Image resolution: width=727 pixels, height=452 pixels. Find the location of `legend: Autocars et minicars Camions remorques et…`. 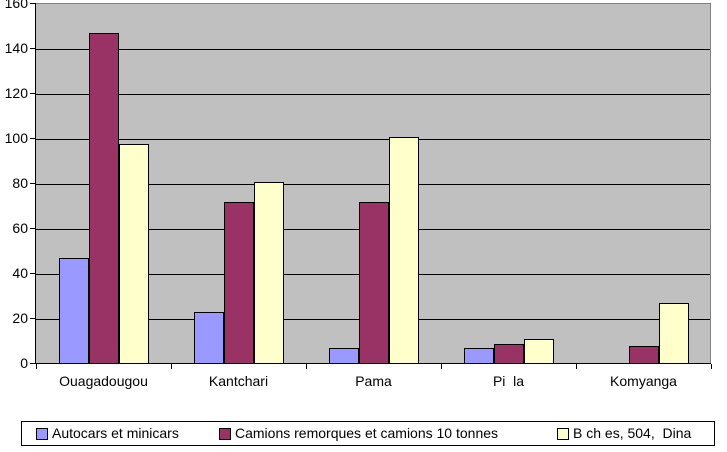

legend: Autocars et minicars Camions remorques et… is located at coordinates (368, 433).